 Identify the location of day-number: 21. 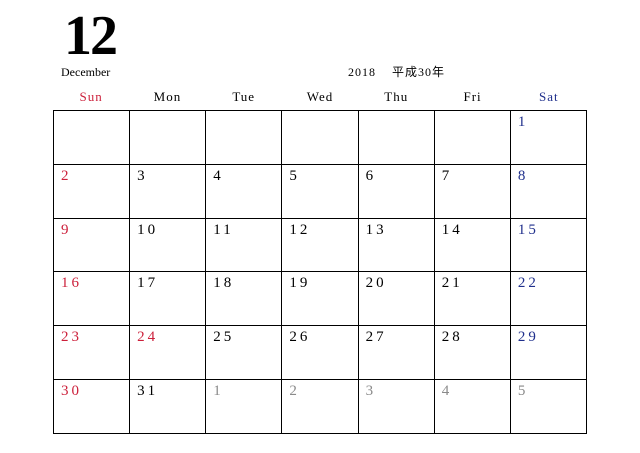
(452, 283).